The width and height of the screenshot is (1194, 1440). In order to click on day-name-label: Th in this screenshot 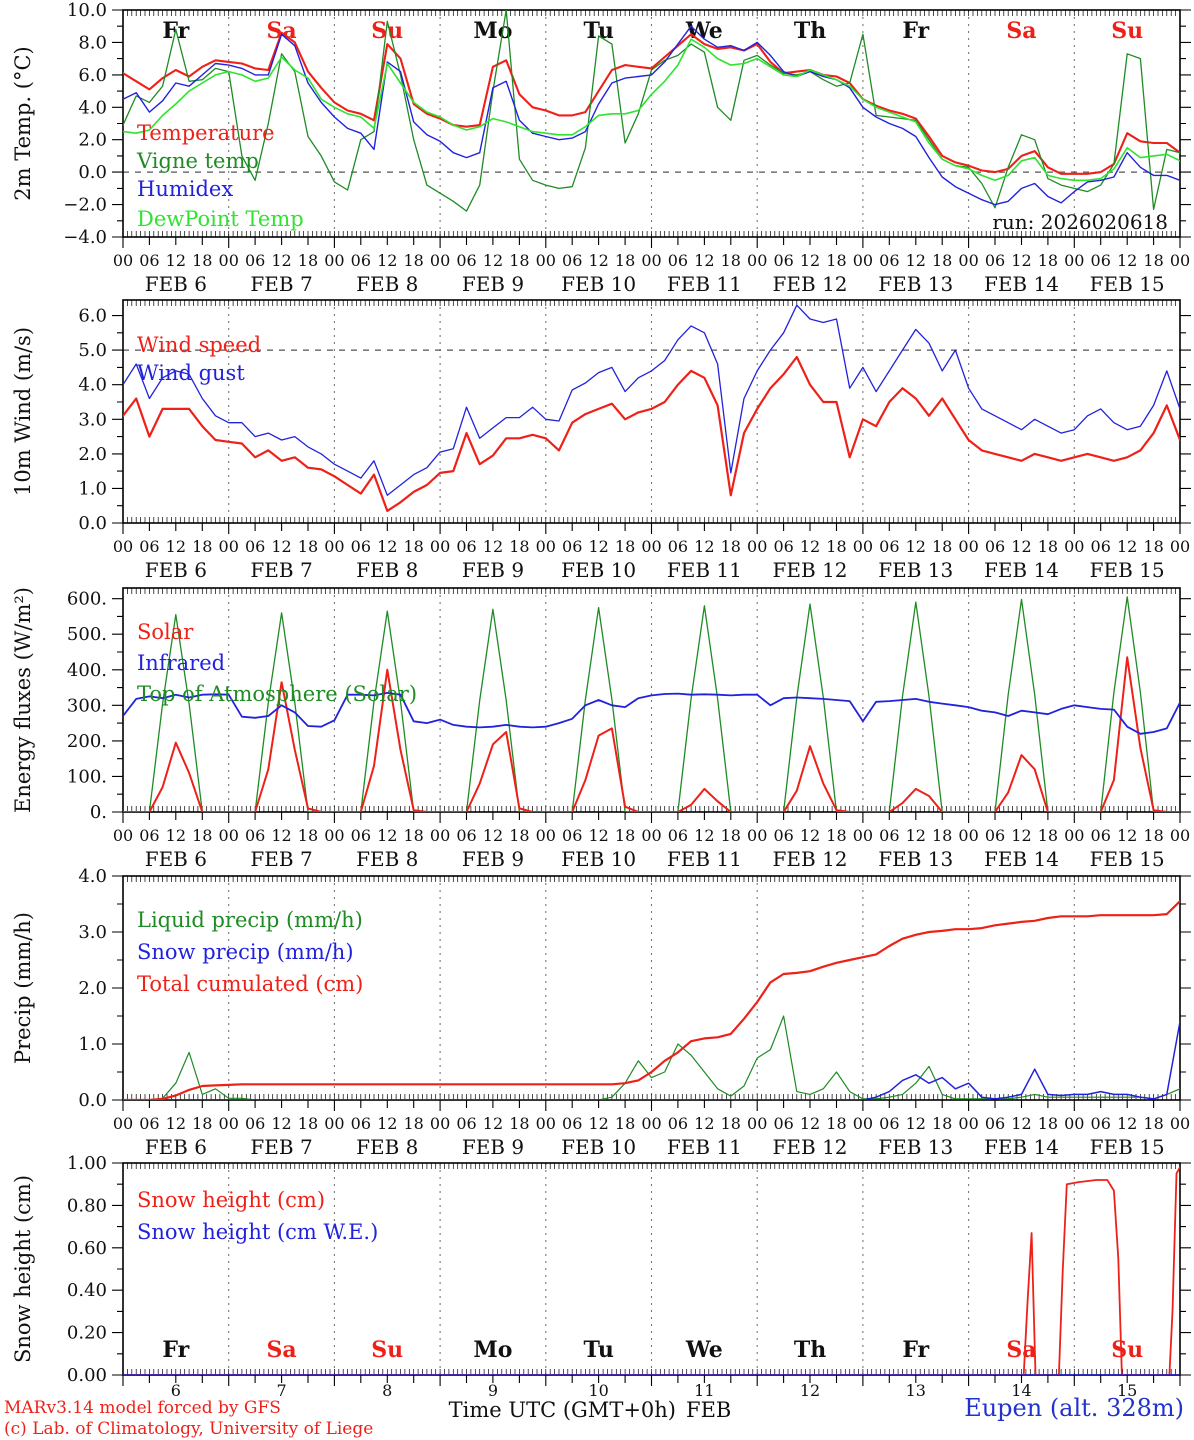, I will do `click(810, 31)`.